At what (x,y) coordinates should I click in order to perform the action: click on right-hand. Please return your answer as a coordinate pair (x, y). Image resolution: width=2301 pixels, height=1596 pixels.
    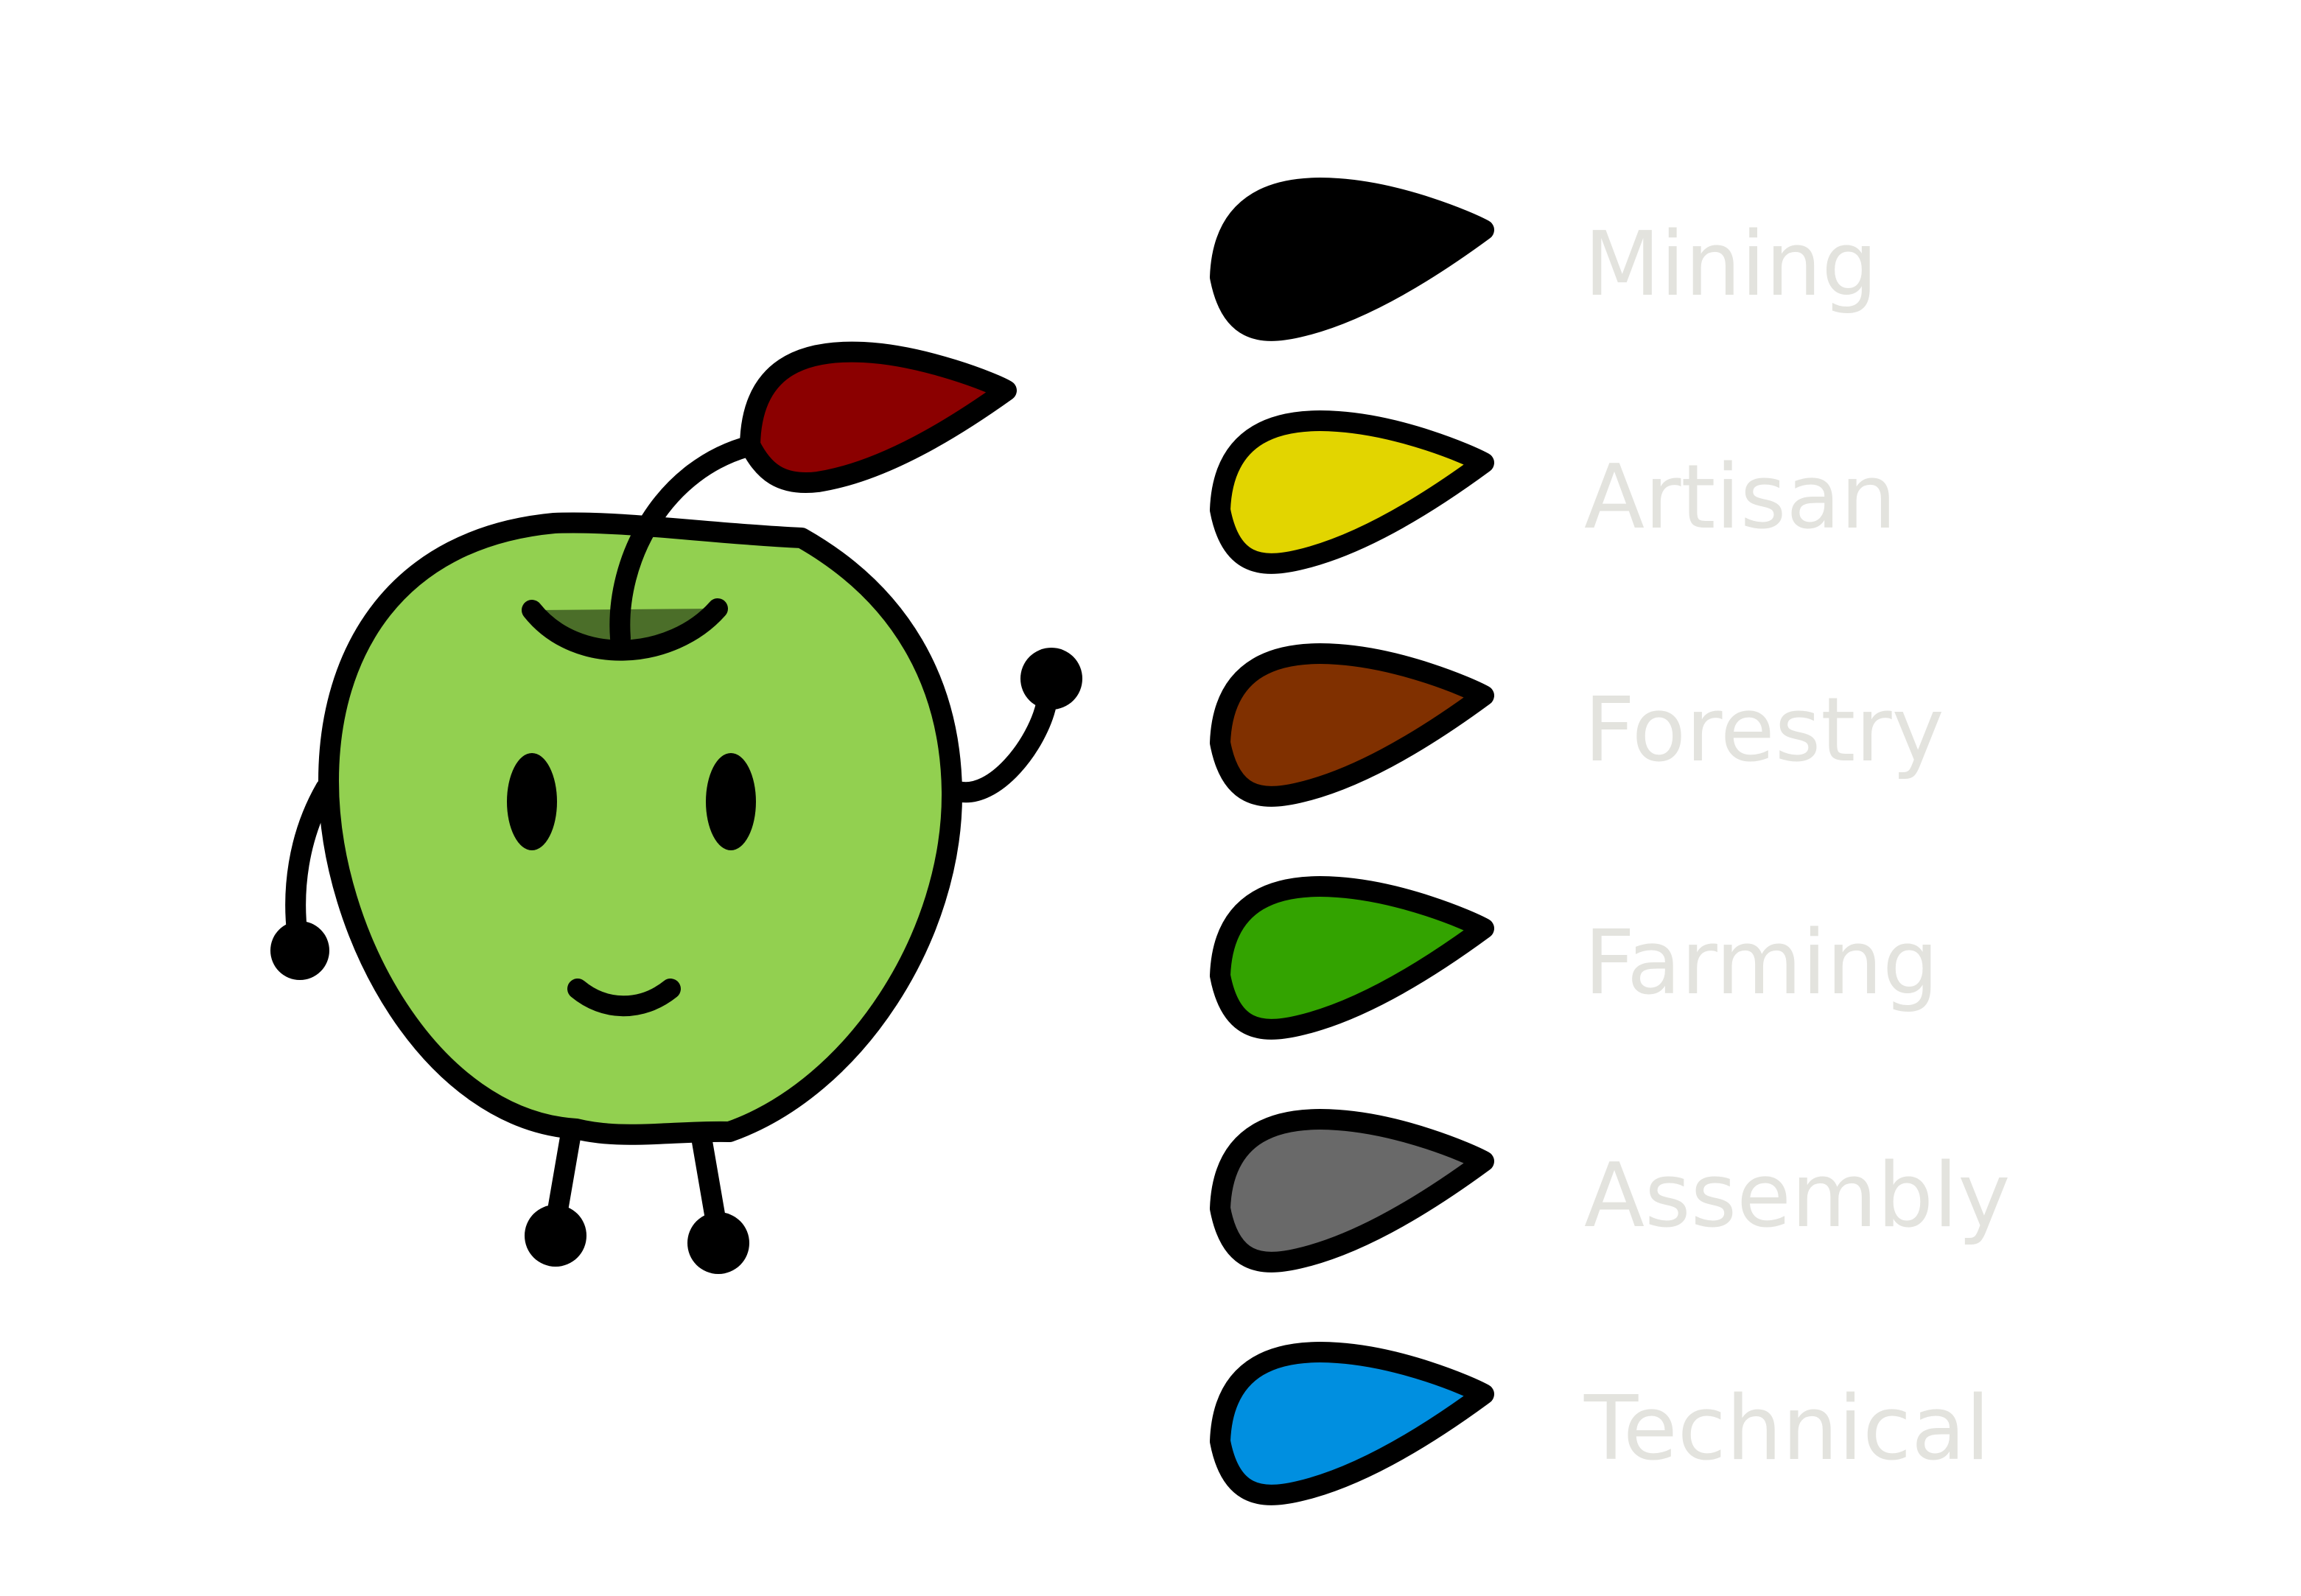
    Looking at the image, I should click on (1051, 679).